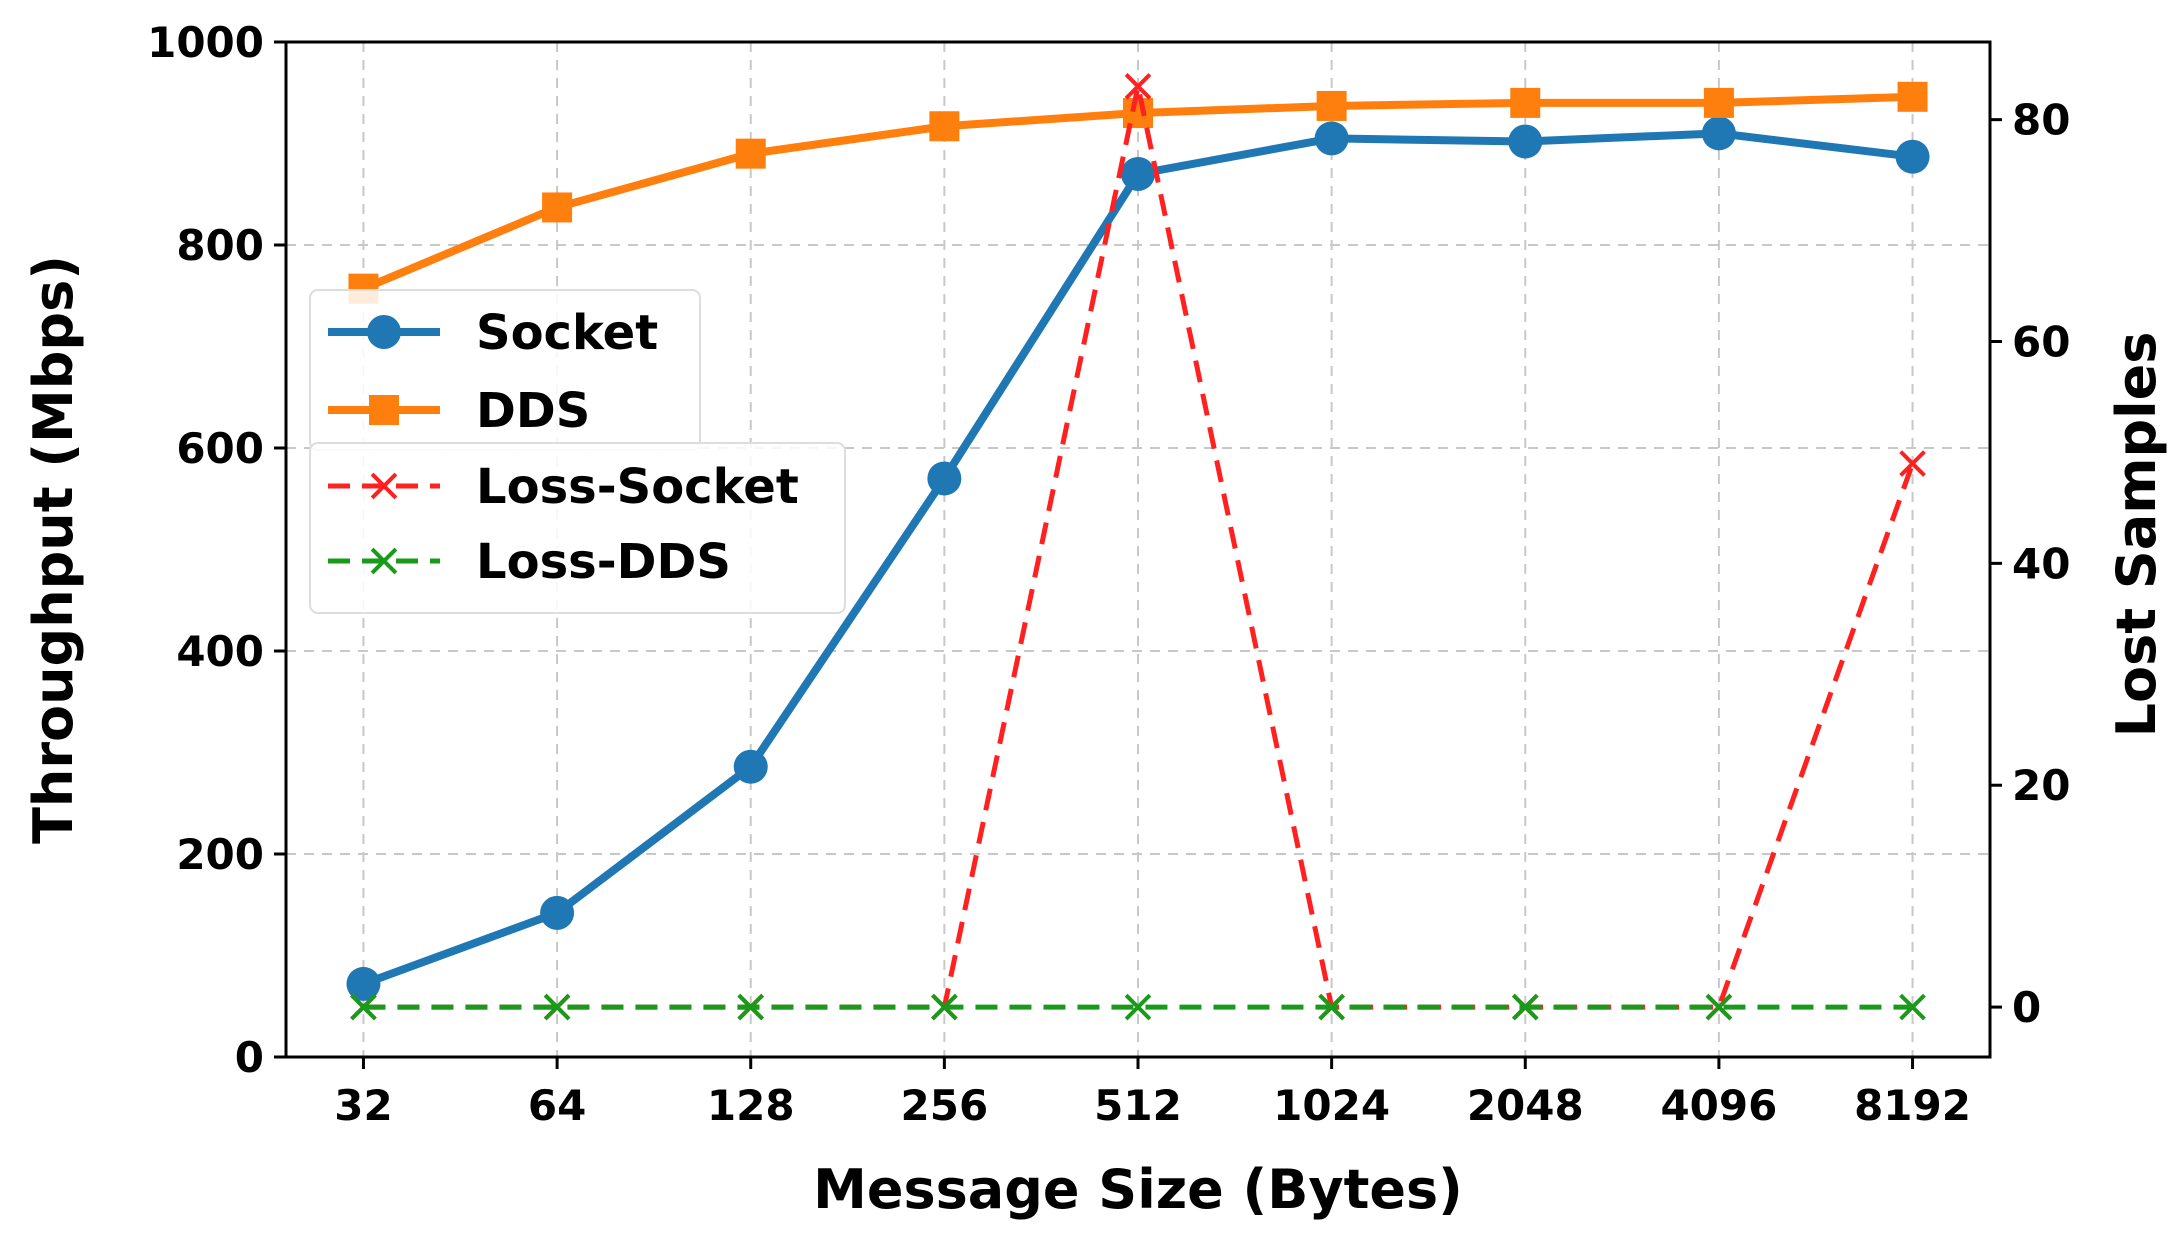  I want to click on legend-item-loss-socket: Loss-Socket, so click(563, 487).